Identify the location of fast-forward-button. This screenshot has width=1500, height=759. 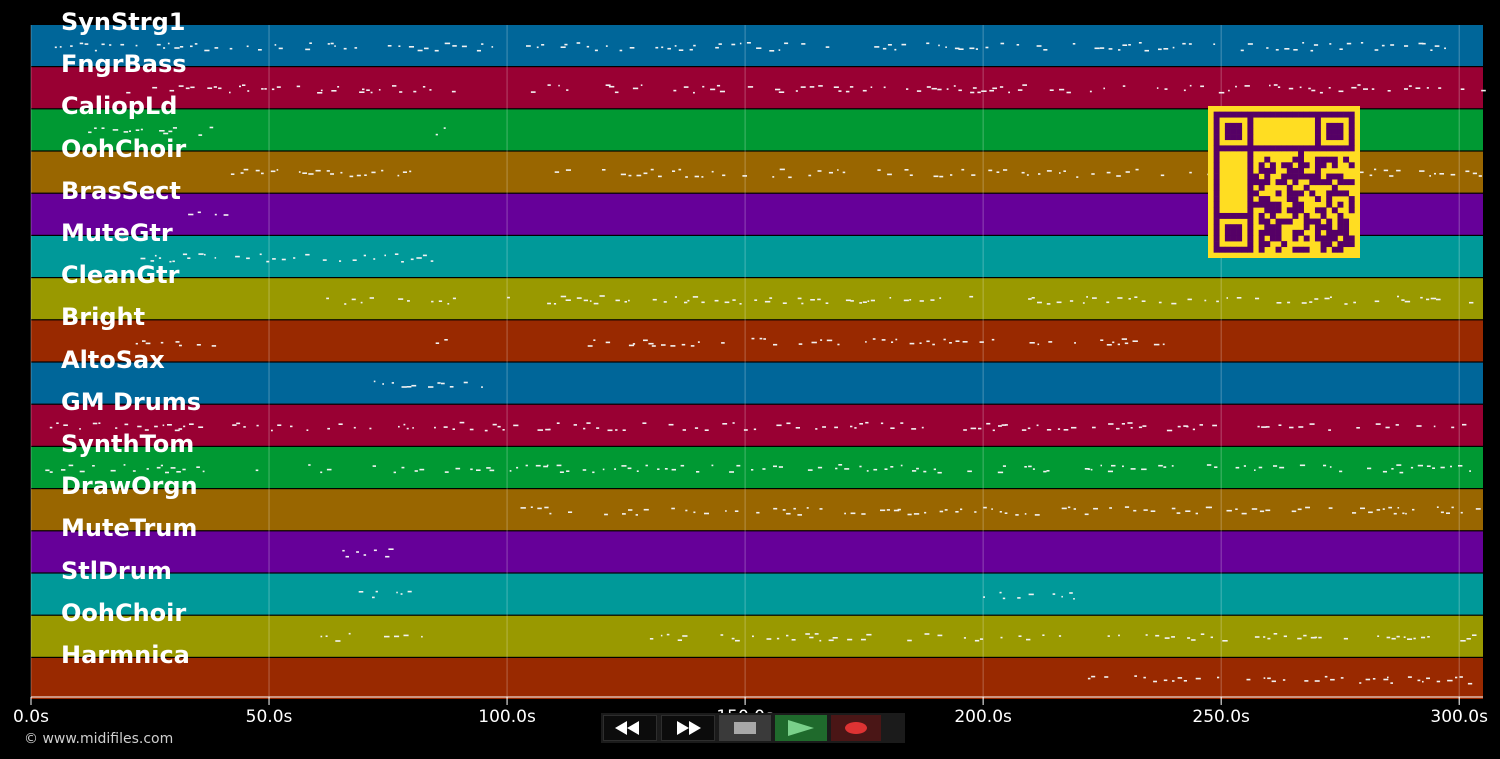
(688, 728).